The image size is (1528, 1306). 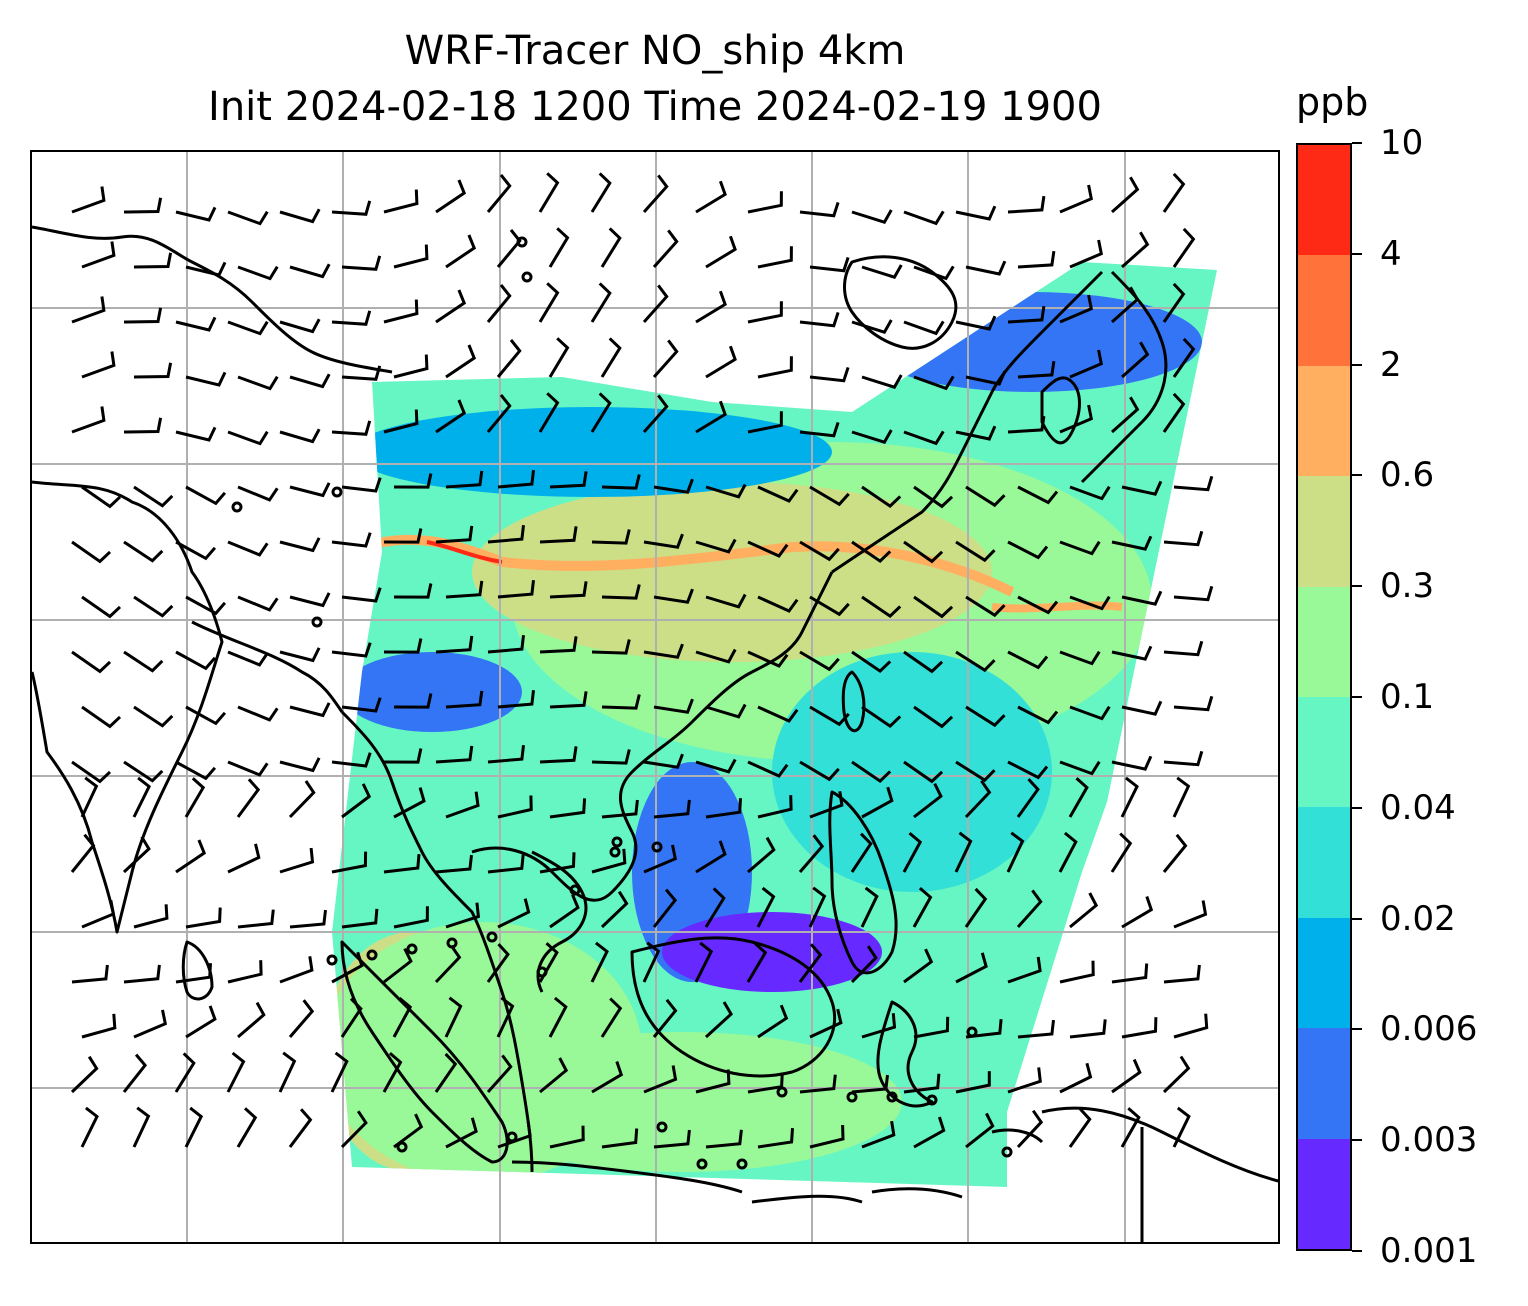 What do you see at coordinates (1407, 586) in the screenshot?
I see `colorbar-tick-label: 0.3` at bounding box center [1407, 586].